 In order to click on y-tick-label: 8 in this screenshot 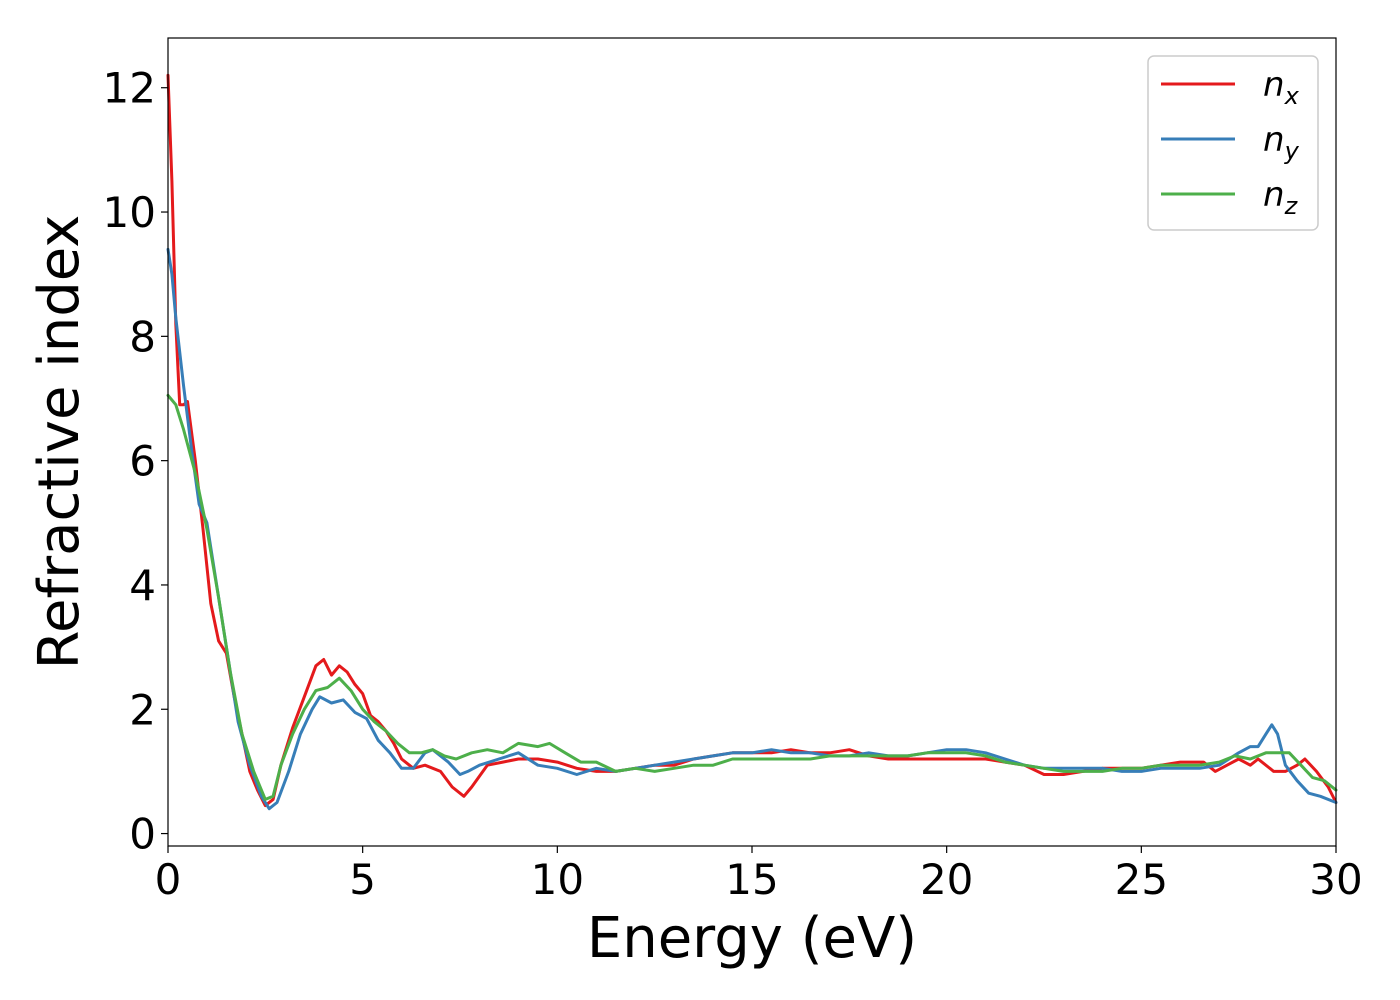, I will do `click(142, 336)`.